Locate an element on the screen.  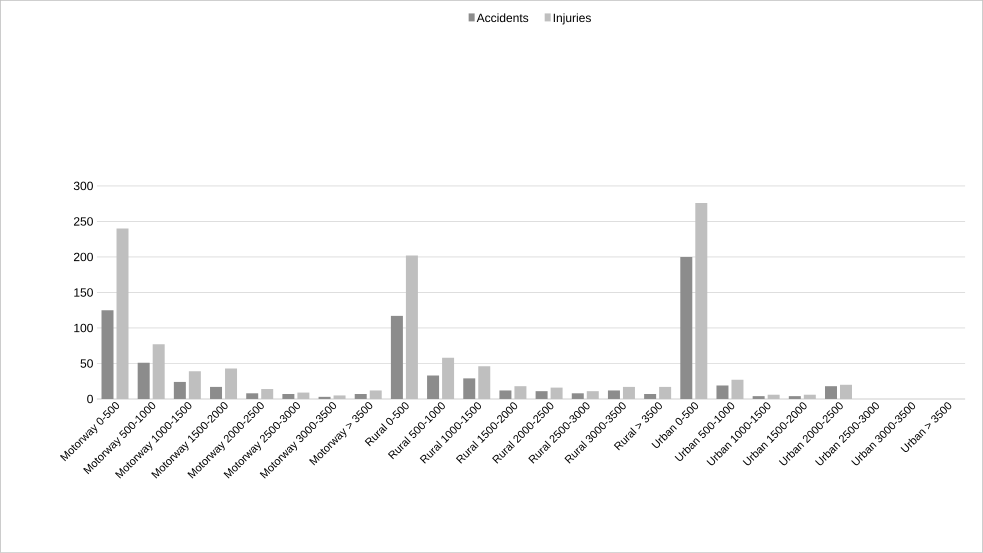
y-tick-label: 100 is located at coordinates (83, 328).